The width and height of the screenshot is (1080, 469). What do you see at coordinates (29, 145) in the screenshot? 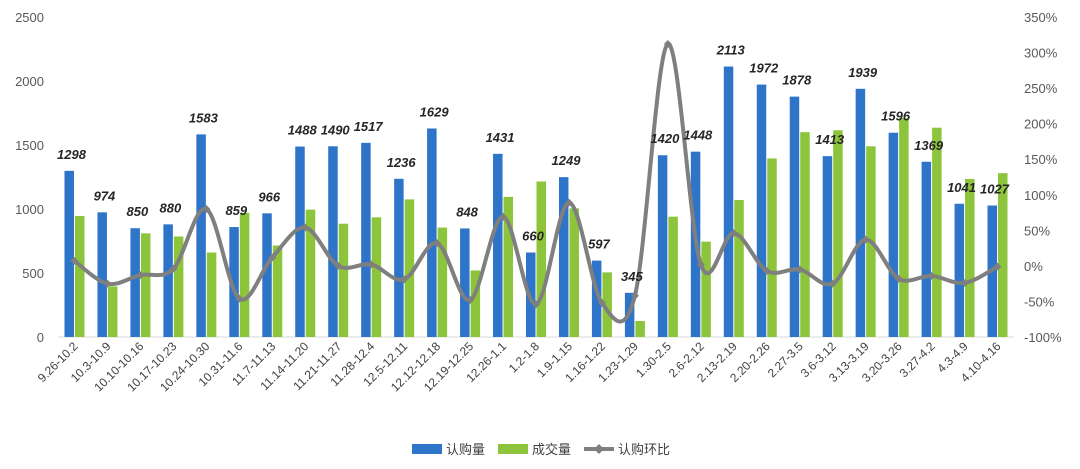
I see `left-tick-label: 1500` at bounding box center [29, 145].